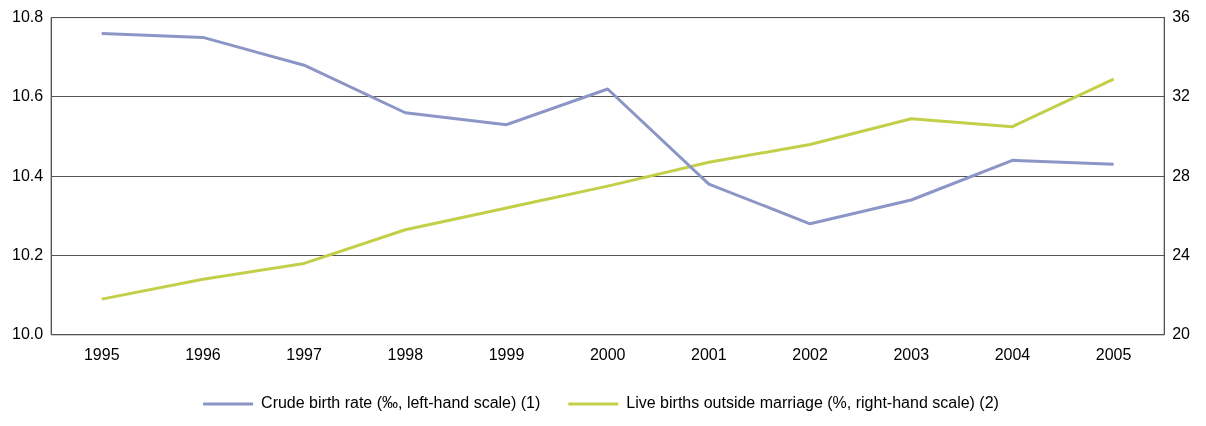  I want to click on y-tick-label: 10.2, so click(28, 254).